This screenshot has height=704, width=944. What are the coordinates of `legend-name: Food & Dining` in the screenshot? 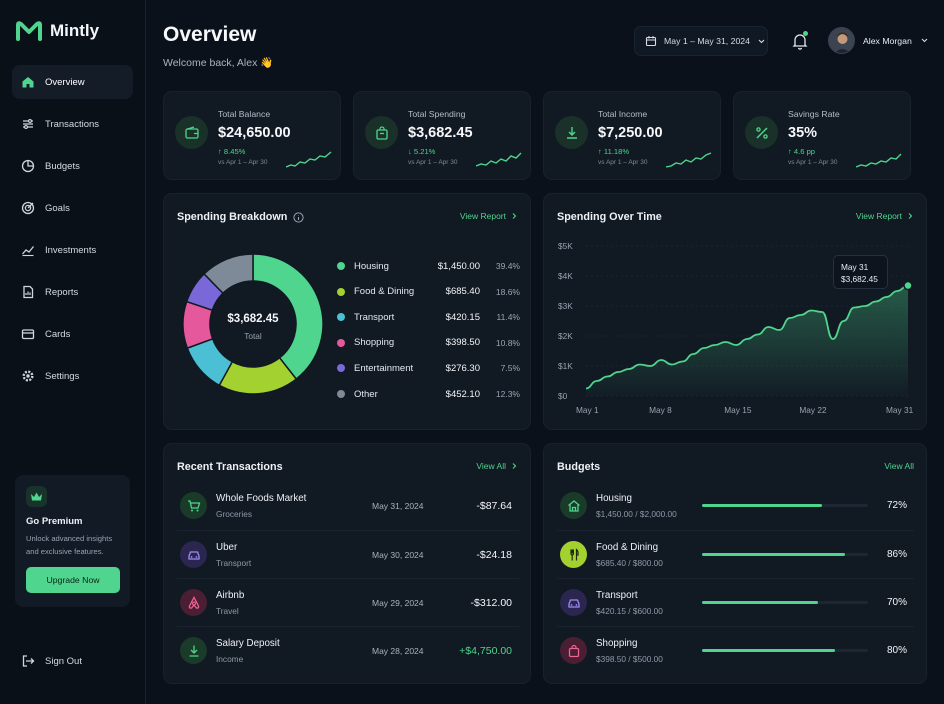 It's located at (384, 292).